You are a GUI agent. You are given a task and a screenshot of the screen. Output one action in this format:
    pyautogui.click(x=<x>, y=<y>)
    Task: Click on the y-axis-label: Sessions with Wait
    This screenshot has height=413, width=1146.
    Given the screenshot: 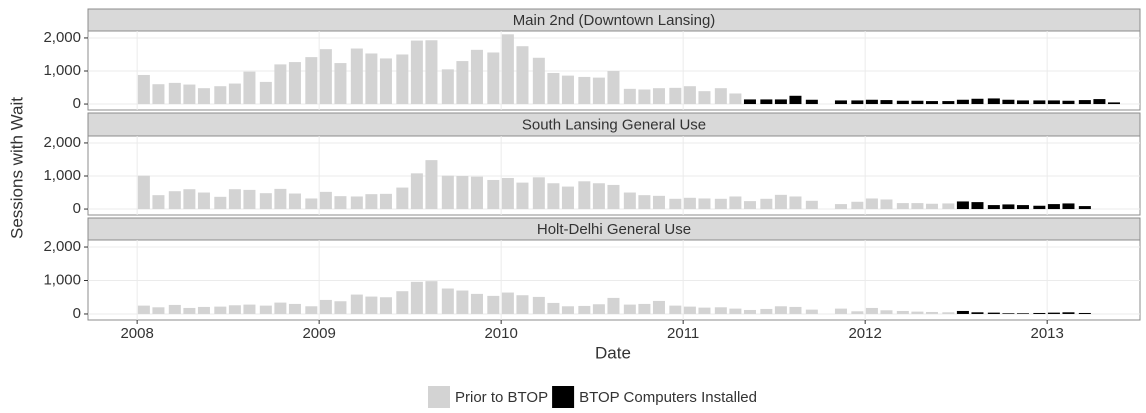 What is the action you would take?
    pyautogui.click(x=16, y=168)
    